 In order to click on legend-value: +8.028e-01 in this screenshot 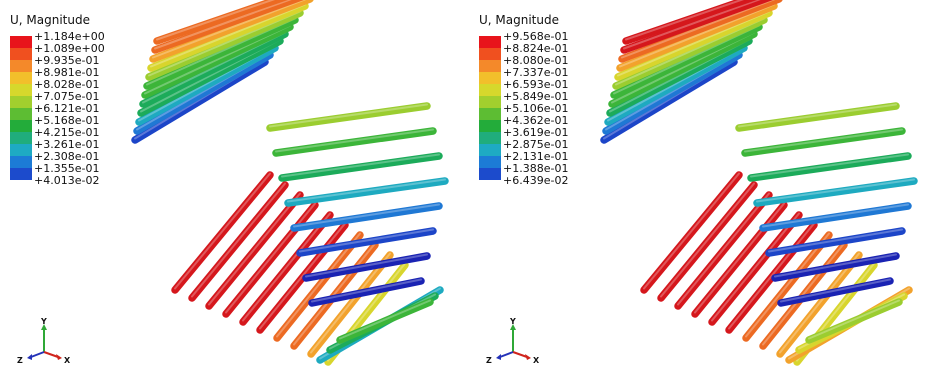, I will do `click(67, 84)`.